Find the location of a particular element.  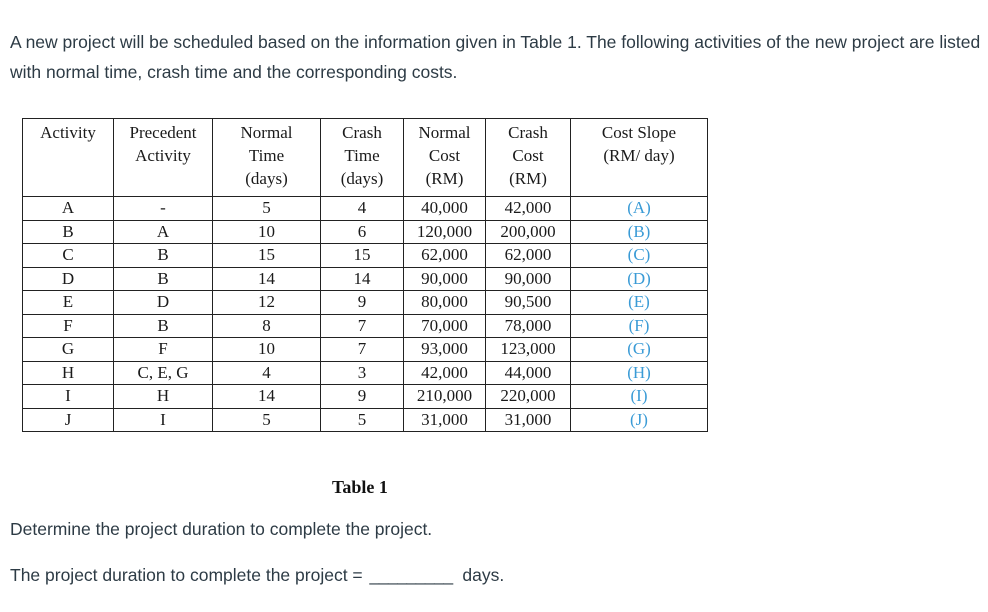

cell-normal-cost: 70,000 is located at coordinates (444, 325).